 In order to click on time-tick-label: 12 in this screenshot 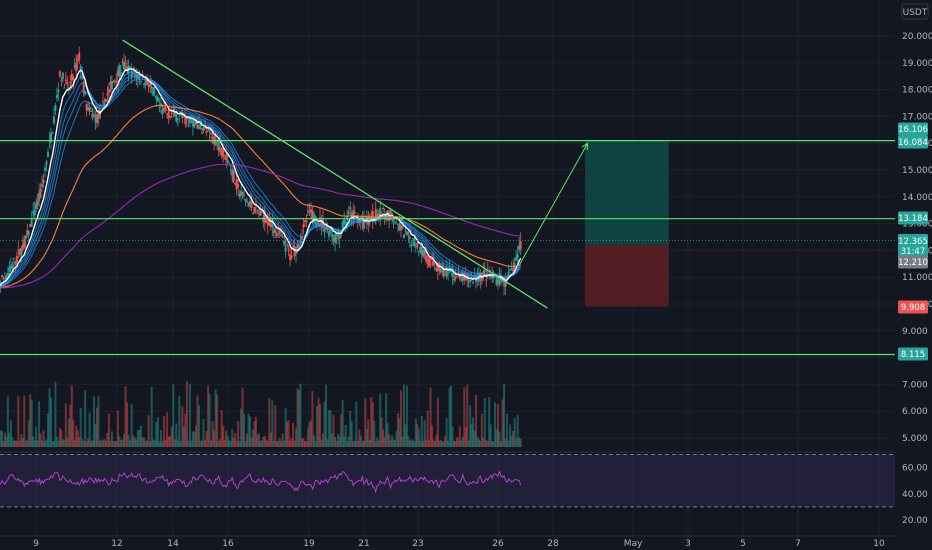, I will do `click(116, 544)`.